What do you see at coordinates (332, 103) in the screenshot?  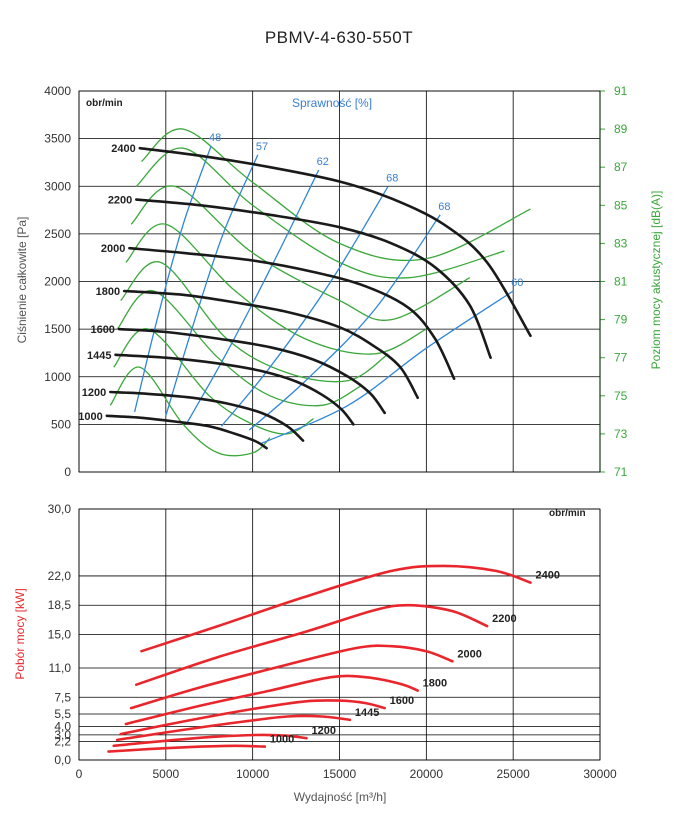 I see `efficiency-header: Sprawność [%]` at bounding box center [332, 103].